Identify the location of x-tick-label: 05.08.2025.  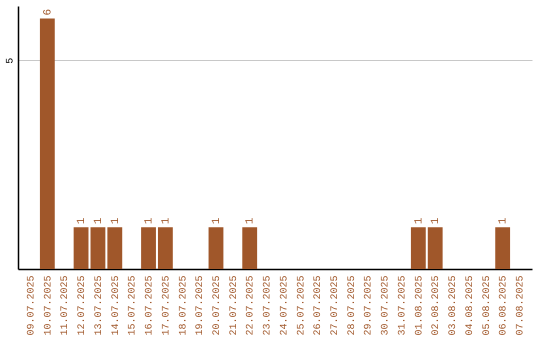
(487, 306).